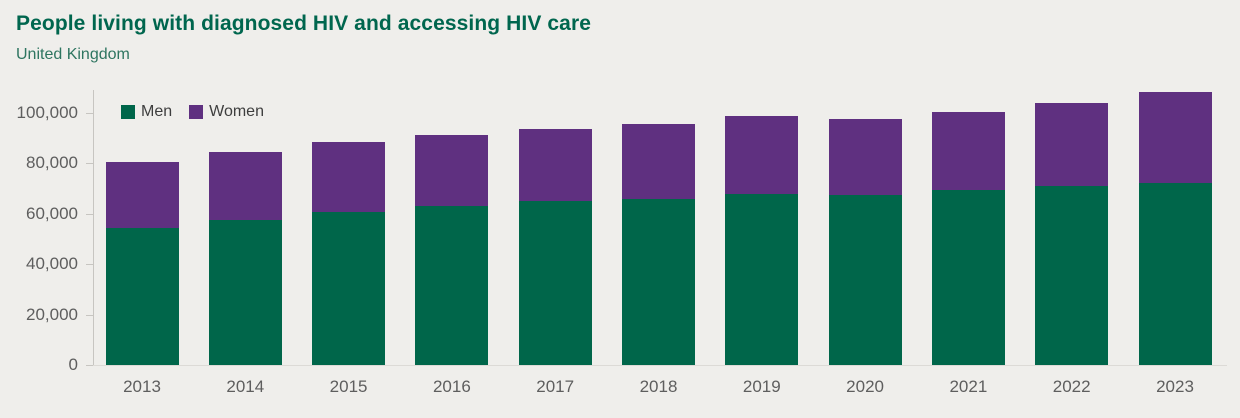 The width and height of the screenshot is (1240, 418). I want to click on bar-segment-women-2017, so click(555, 165).